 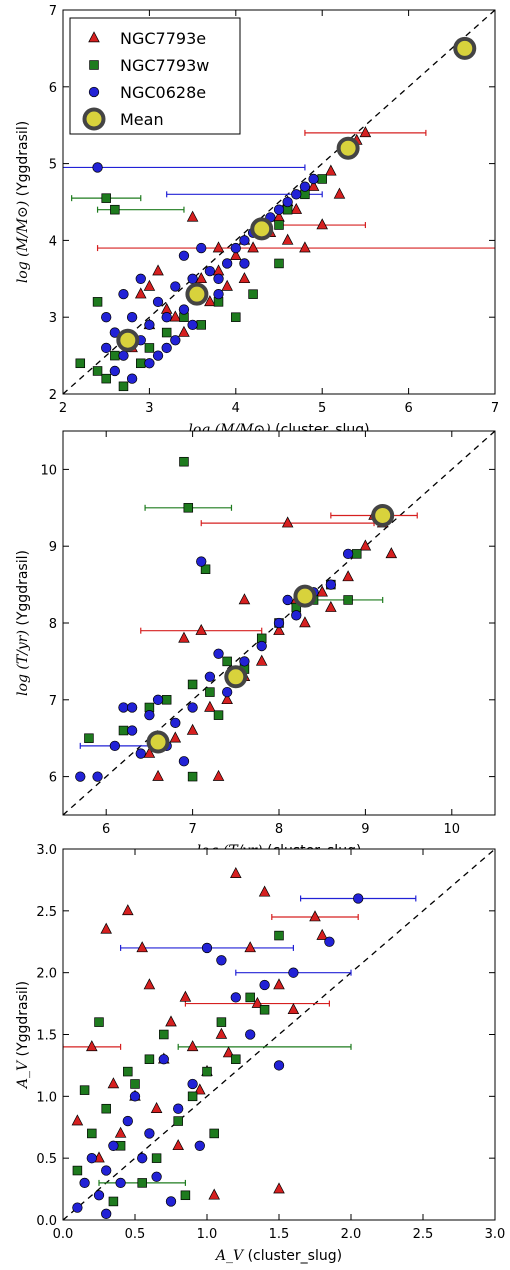 I want to click on x-tick-label: 10, so click(x=452, y=829).